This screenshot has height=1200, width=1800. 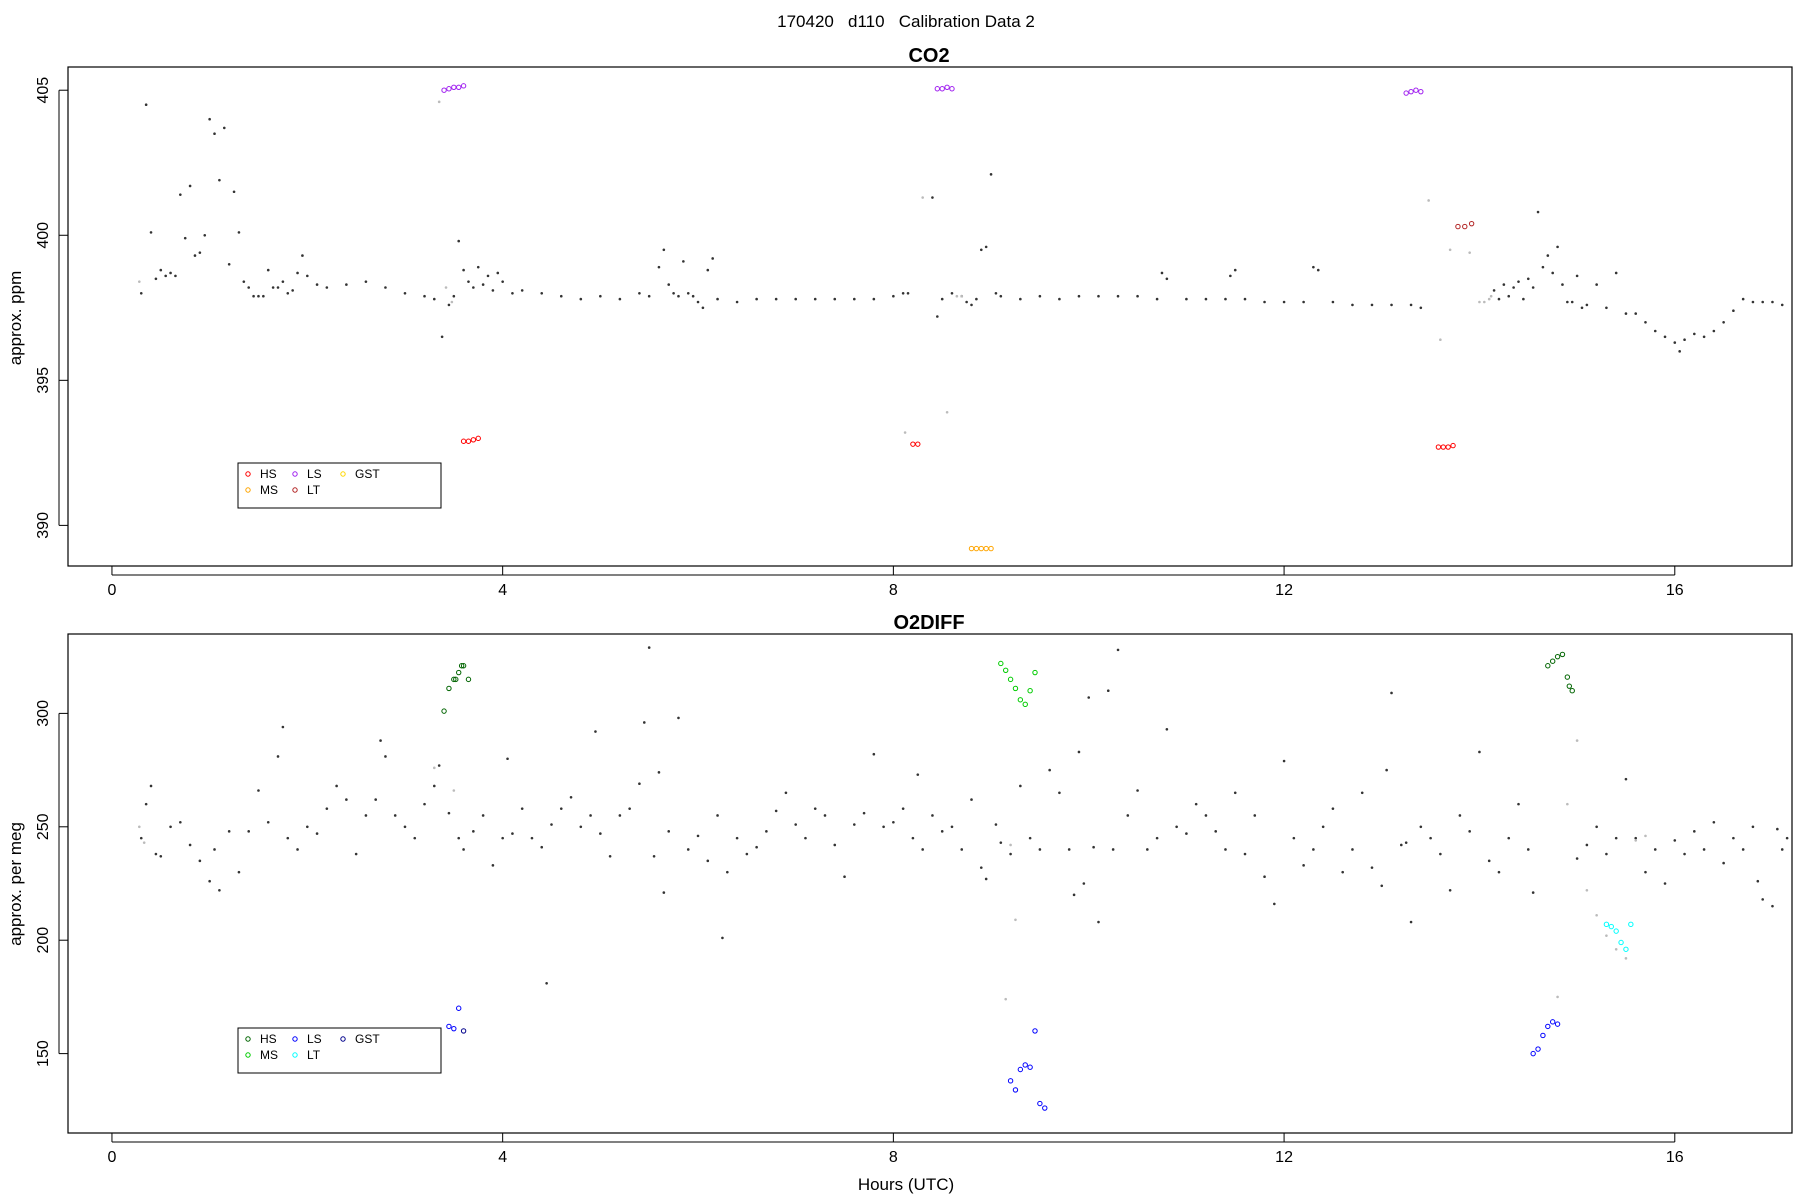 I want to click on co2-ms-point, so click(x=991, y=548).